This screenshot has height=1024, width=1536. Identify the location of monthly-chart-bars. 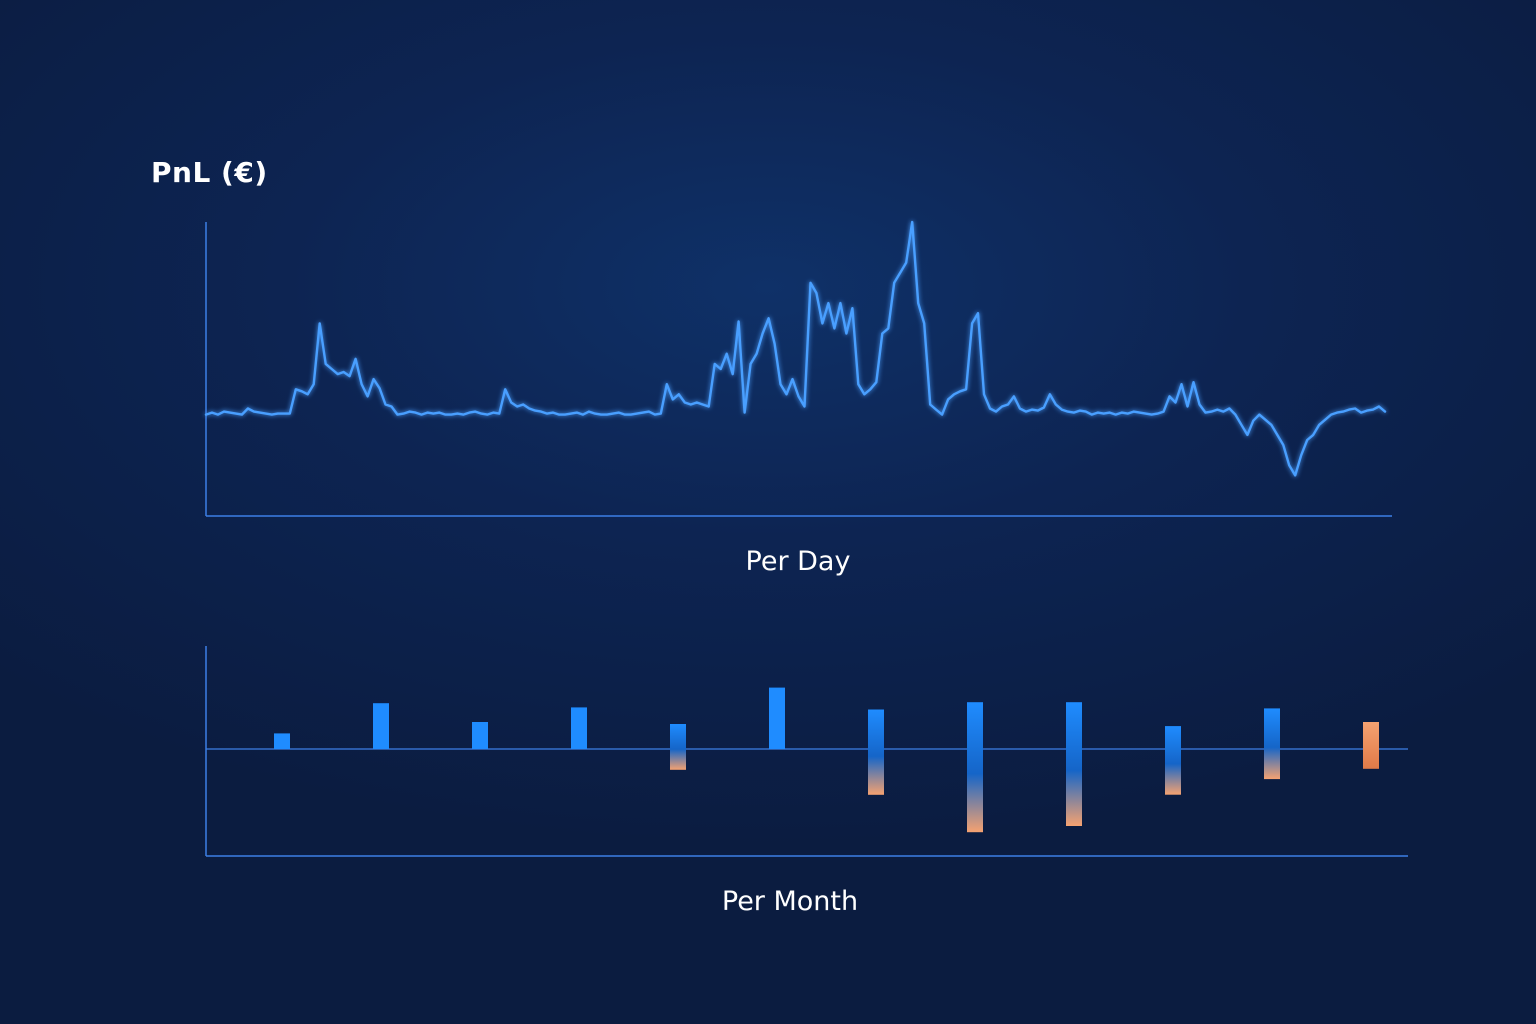
(826, 760).